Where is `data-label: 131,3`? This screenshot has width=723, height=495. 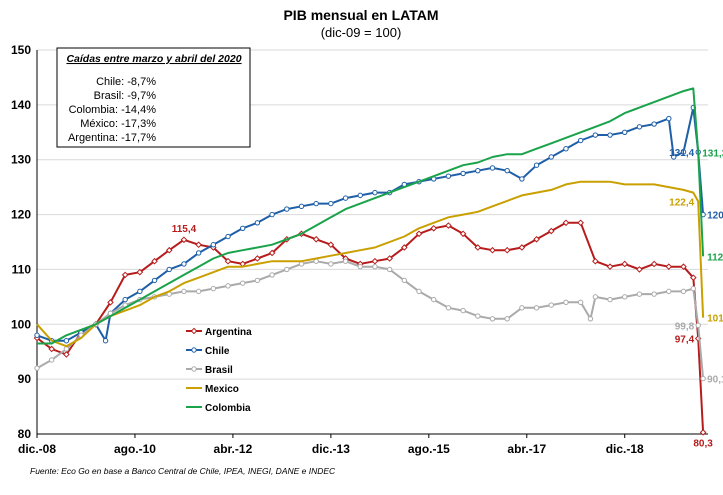
data-label: 131,3 is located at coordinates (712, 154).